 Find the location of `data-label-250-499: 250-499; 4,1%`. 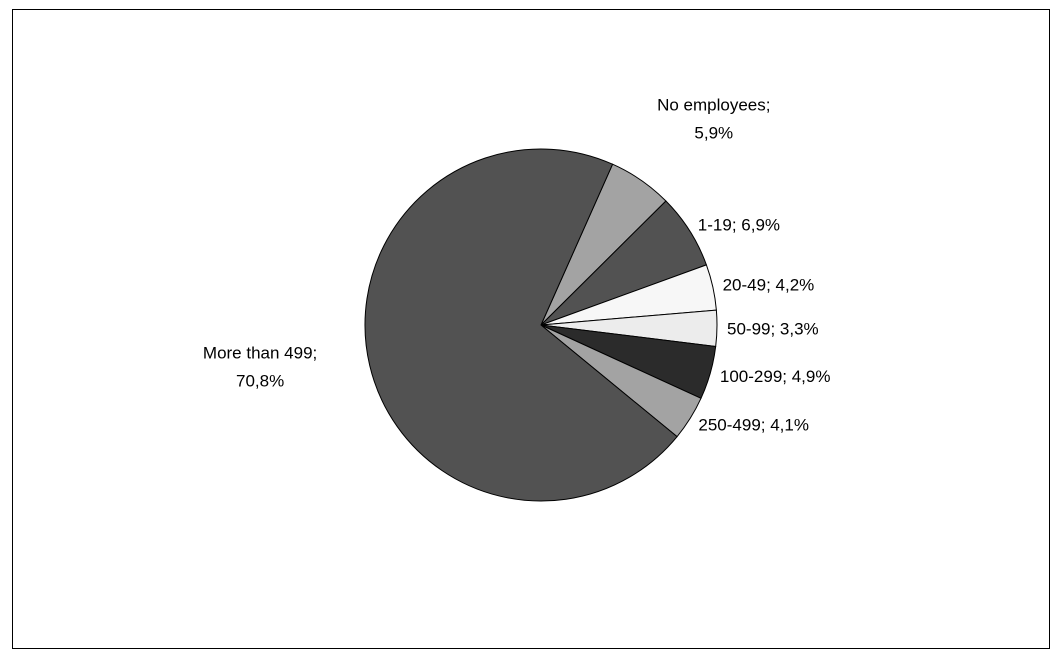

data-label-250-499: 250-499; 4,1% is located at coordinates (753, 425).